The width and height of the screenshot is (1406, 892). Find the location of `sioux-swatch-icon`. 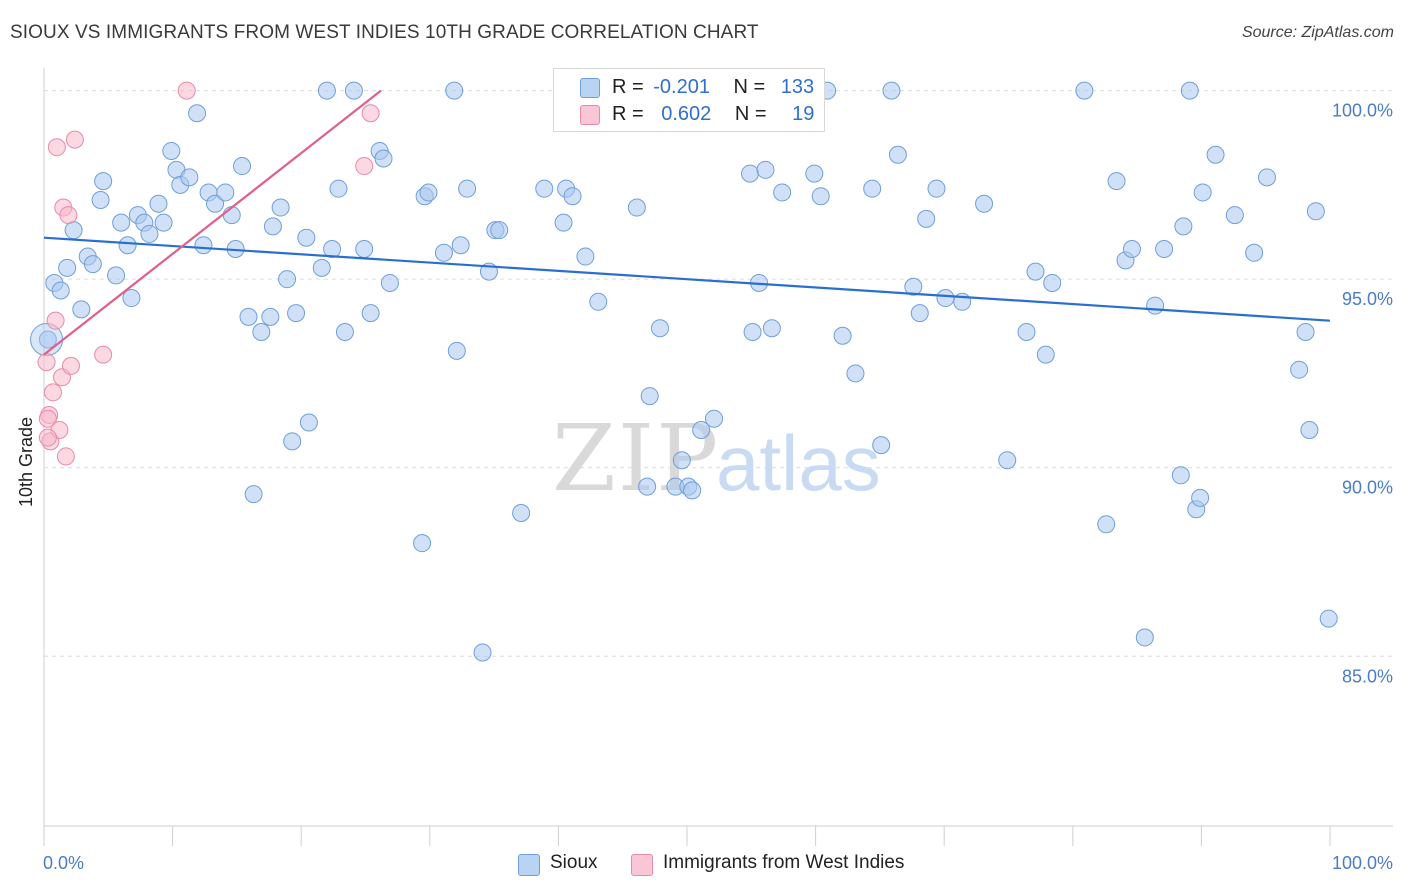

sioux-swatch-icon is located at coordinates (590, 88).